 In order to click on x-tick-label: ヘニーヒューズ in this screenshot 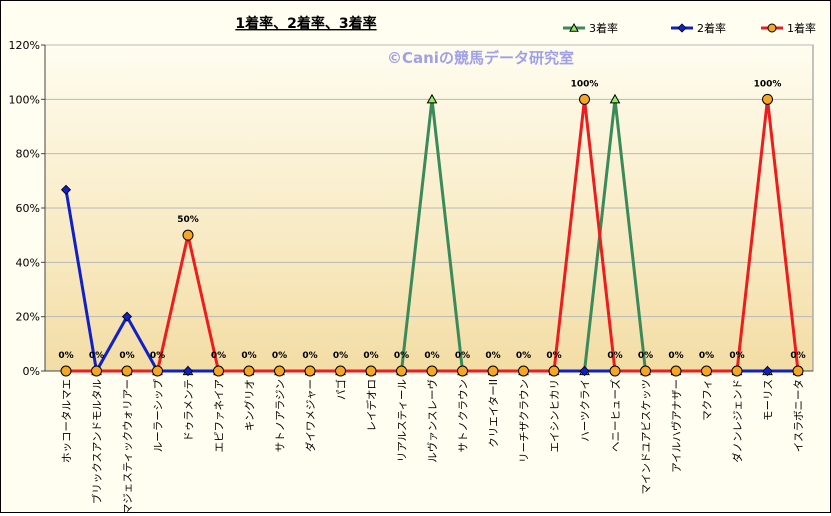, I will do `click(615, 415)`.